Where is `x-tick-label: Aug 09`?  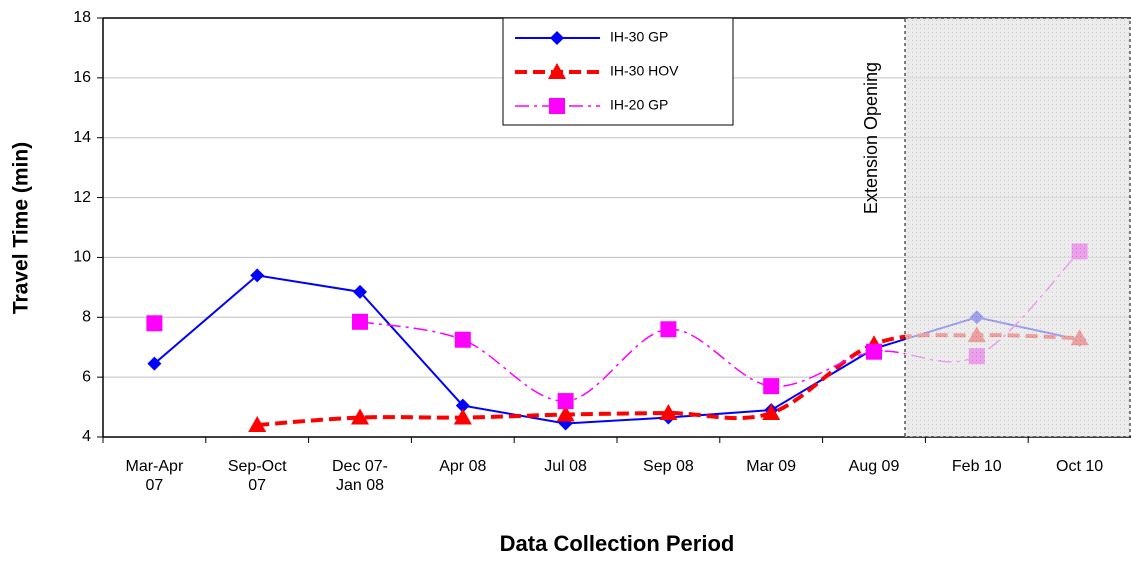 x-tick-label: Aug 09 is located at coordinates (874, 466).